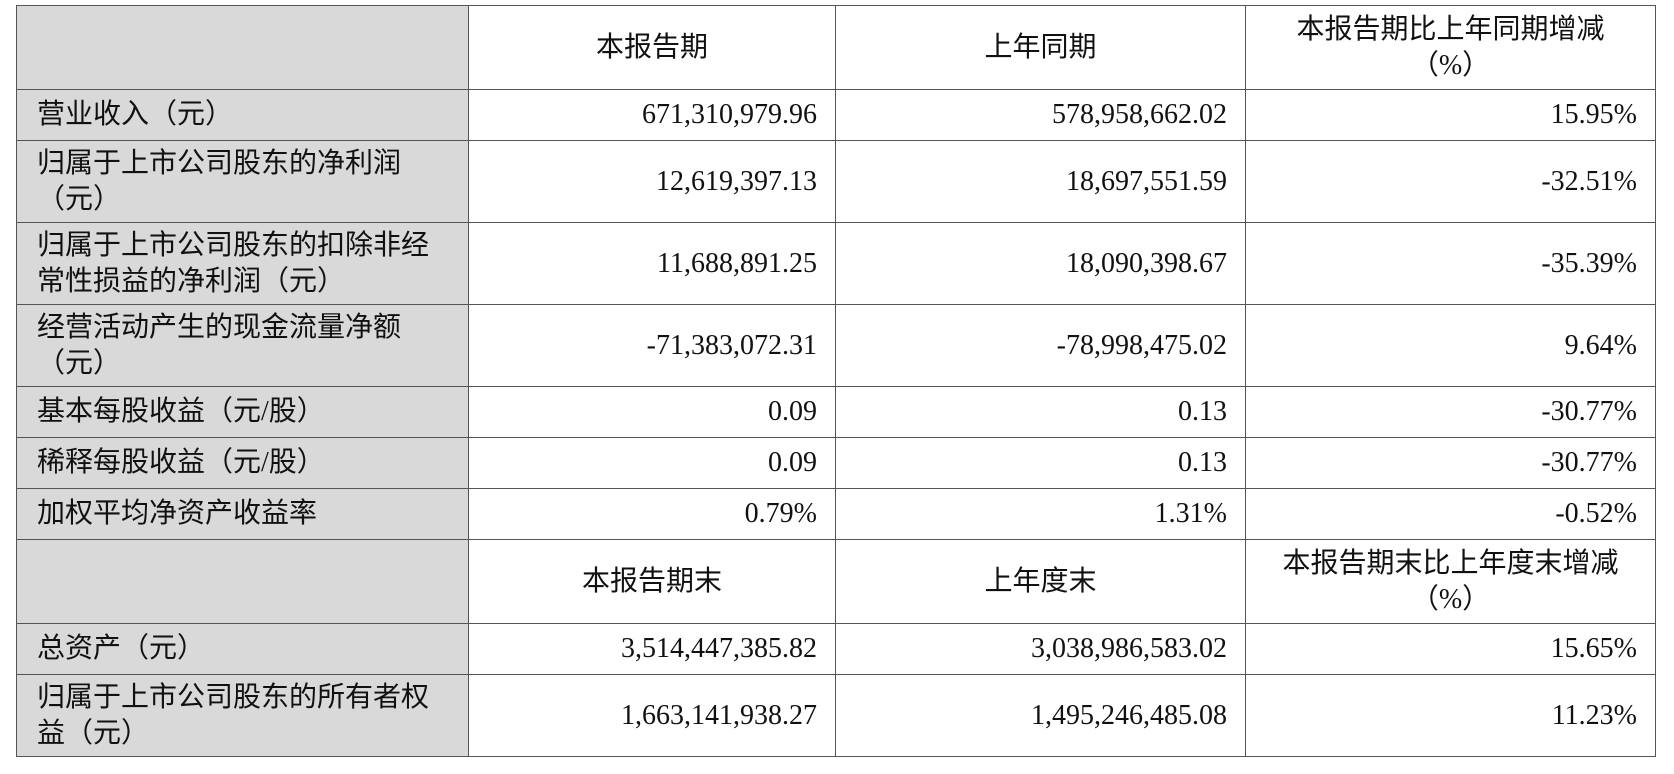  I want to click on row-label: 加权平均净资产收益率, so click(242, 514).